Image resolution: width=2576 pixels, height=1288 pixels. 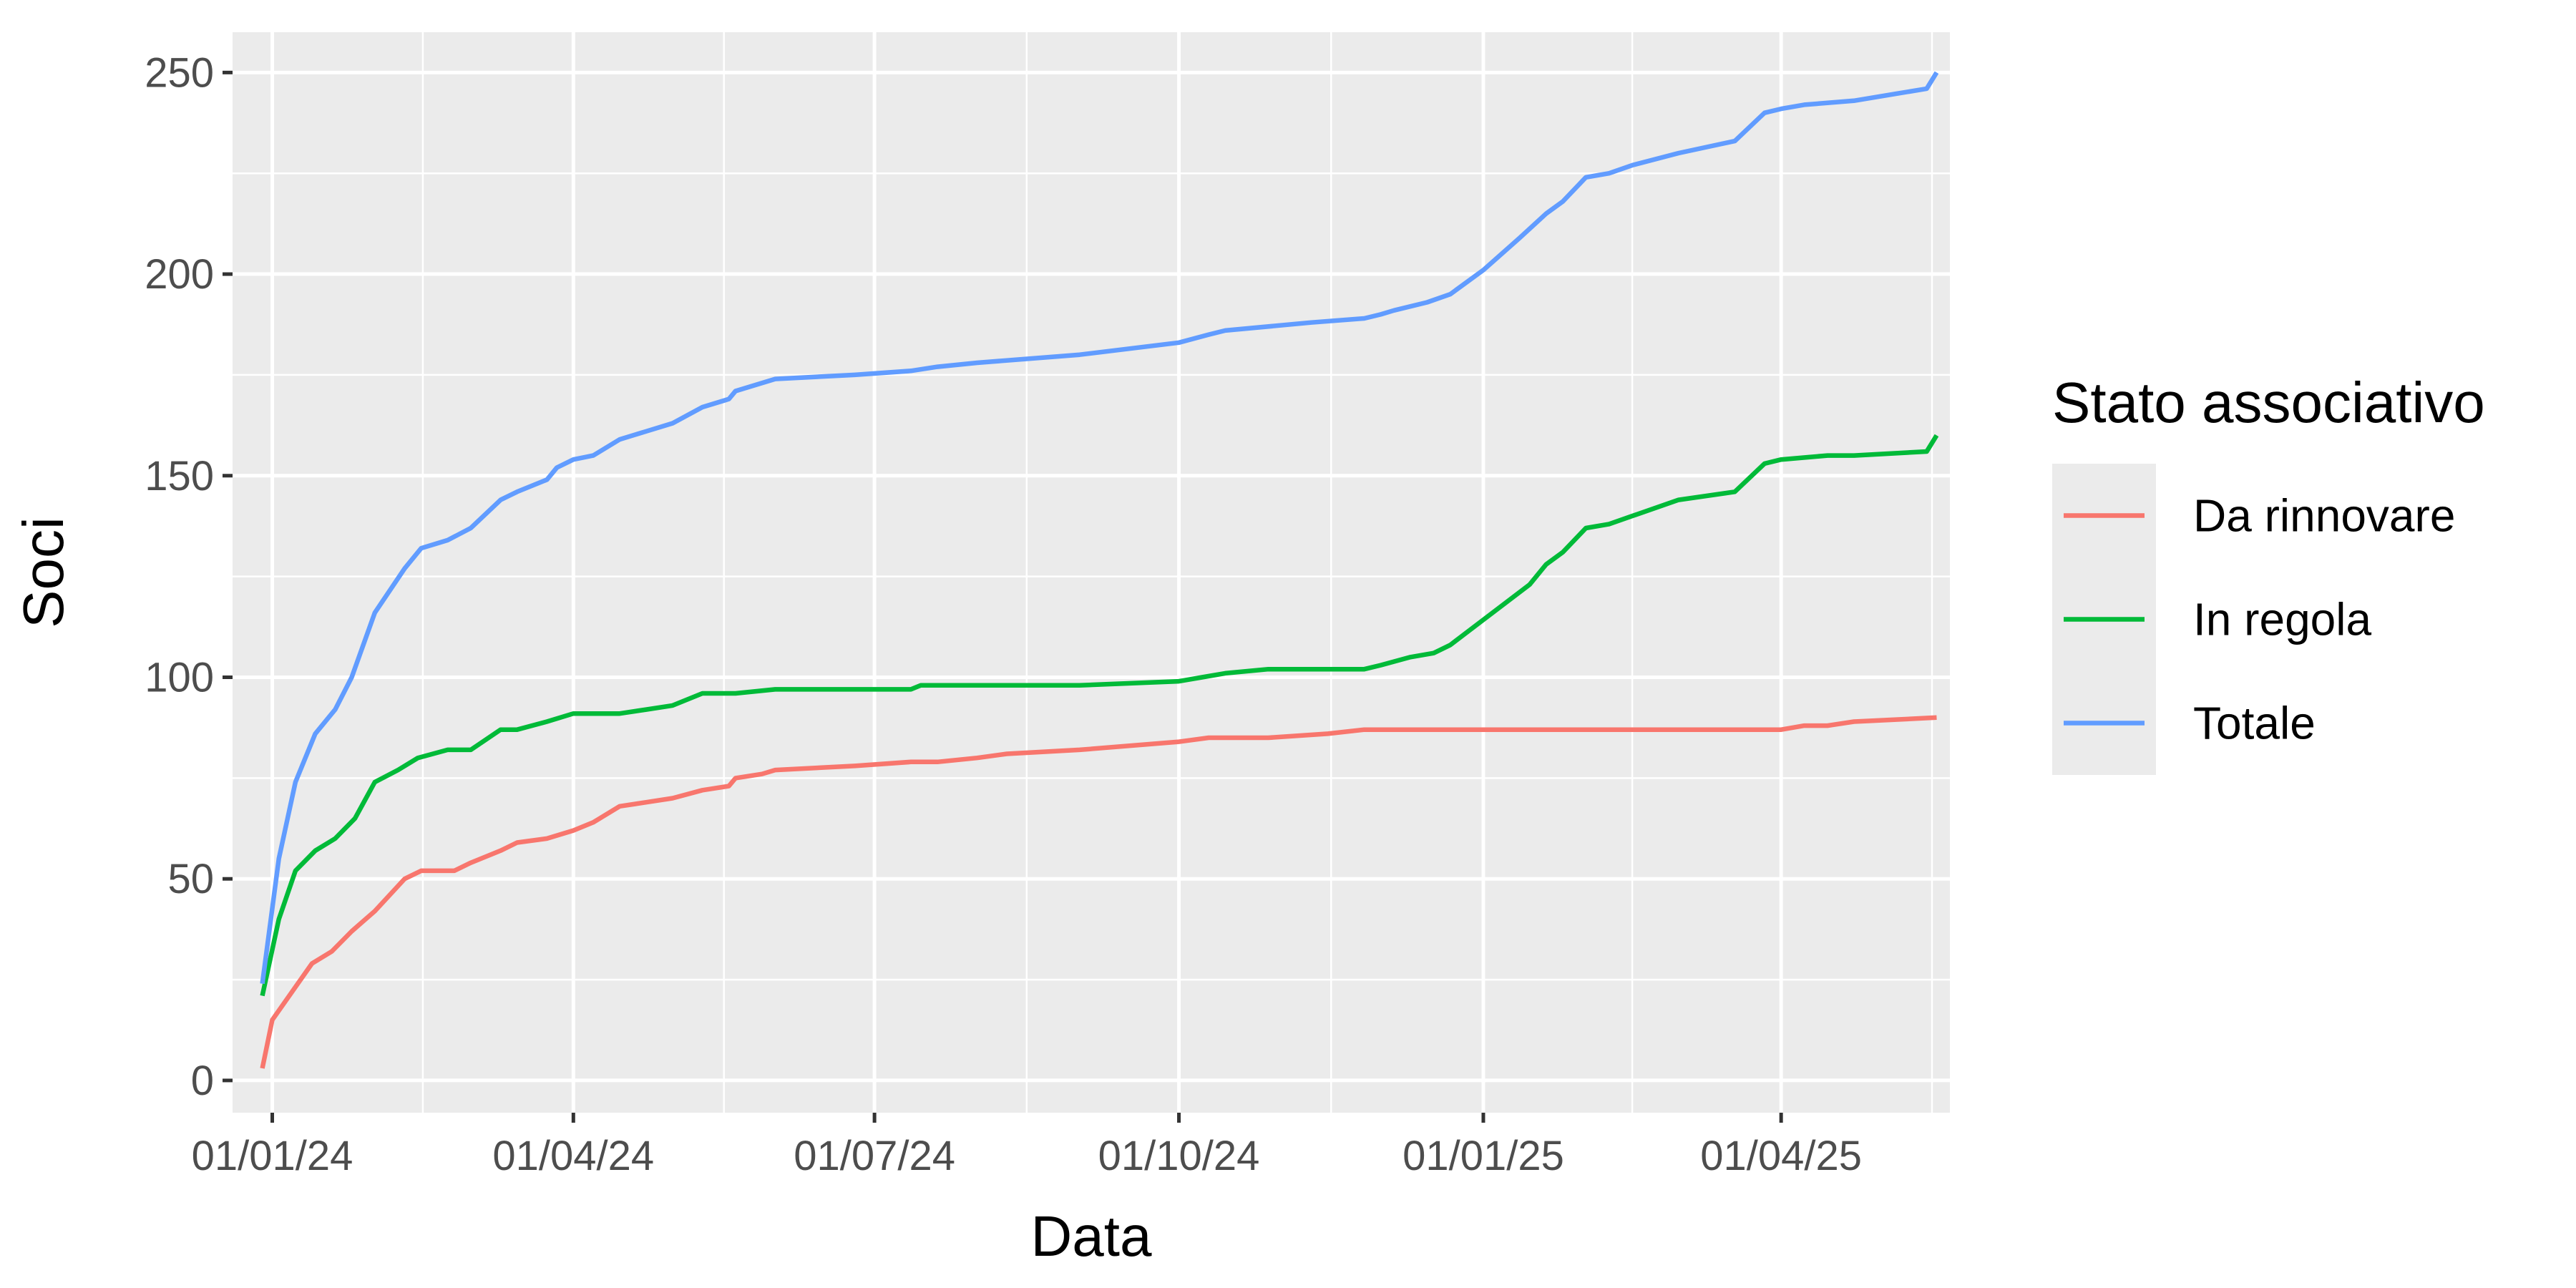 What do you see at coordinates (2254, 723) in the screenshot?
I see `legend-label-2: Totale` at bounding box center [2254, 723].